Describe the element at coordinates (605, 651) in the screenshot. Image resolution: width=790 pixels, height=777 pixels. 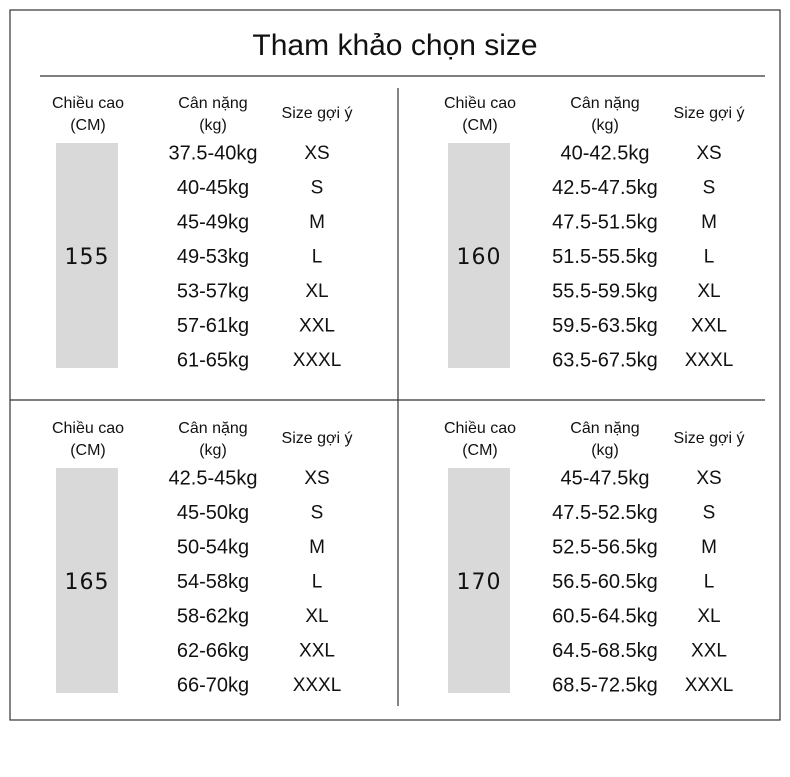
I see `weight-range: 64.5-68.5kg` at that location.